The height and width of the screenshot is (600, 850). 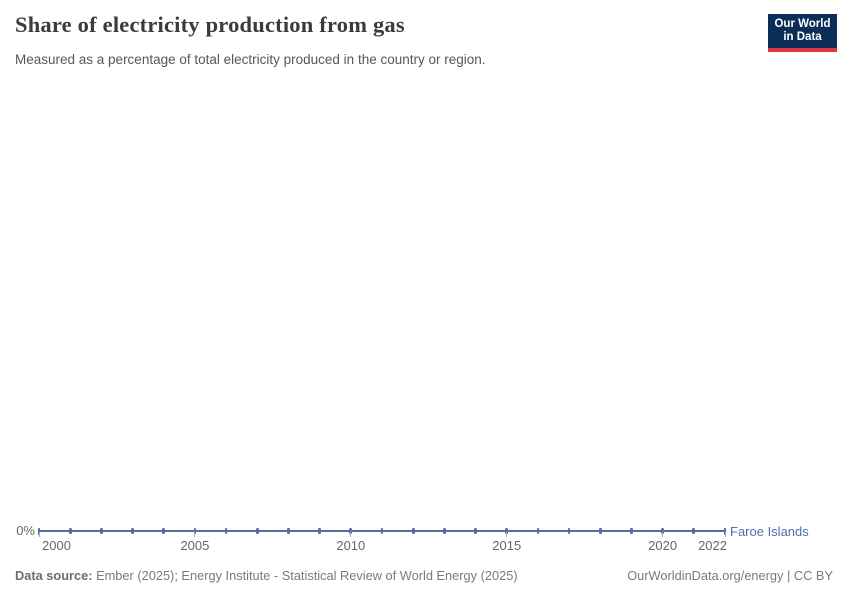 What do you see at coordinates (39, 531) in the screenshot?
I see `data-point-2000` at bounding box center [39, 531].